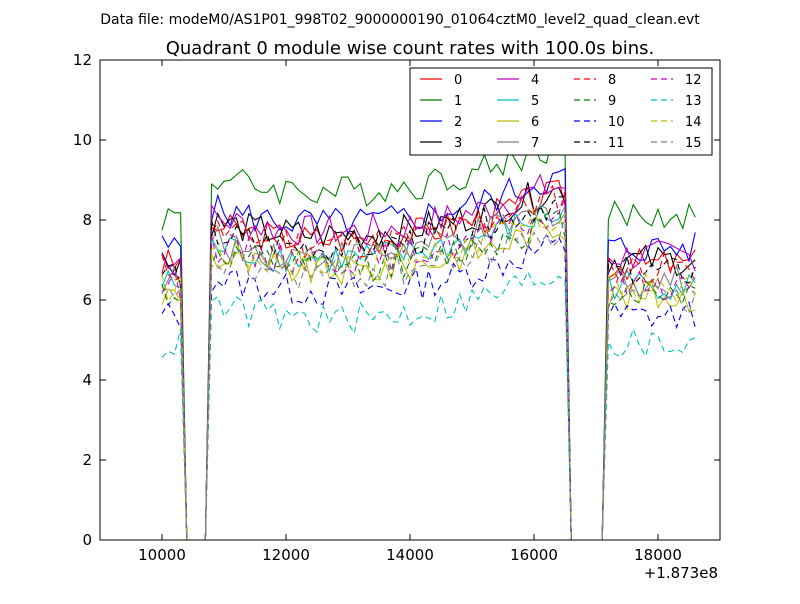 Image resolution: width=800 pixels, height=604 pixels. Describe the element at coordinates (458, 122) in the screenshot. I see `legend-label-2: 2` at that location.